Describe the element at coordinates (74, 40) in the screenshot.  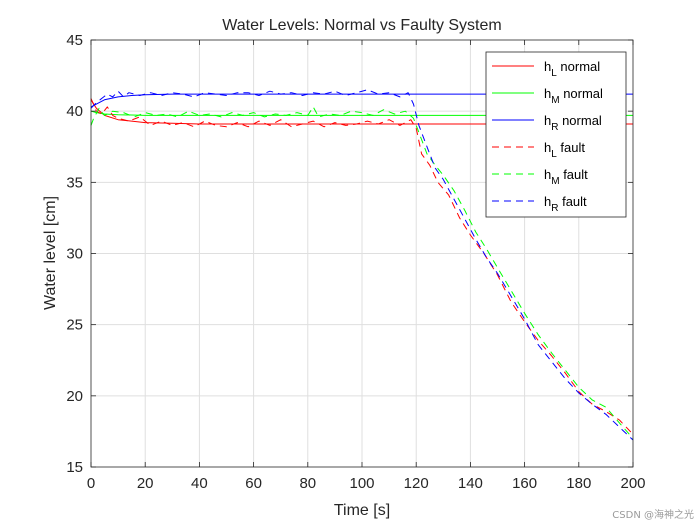
I see `y-tick-label: 45` at that location.